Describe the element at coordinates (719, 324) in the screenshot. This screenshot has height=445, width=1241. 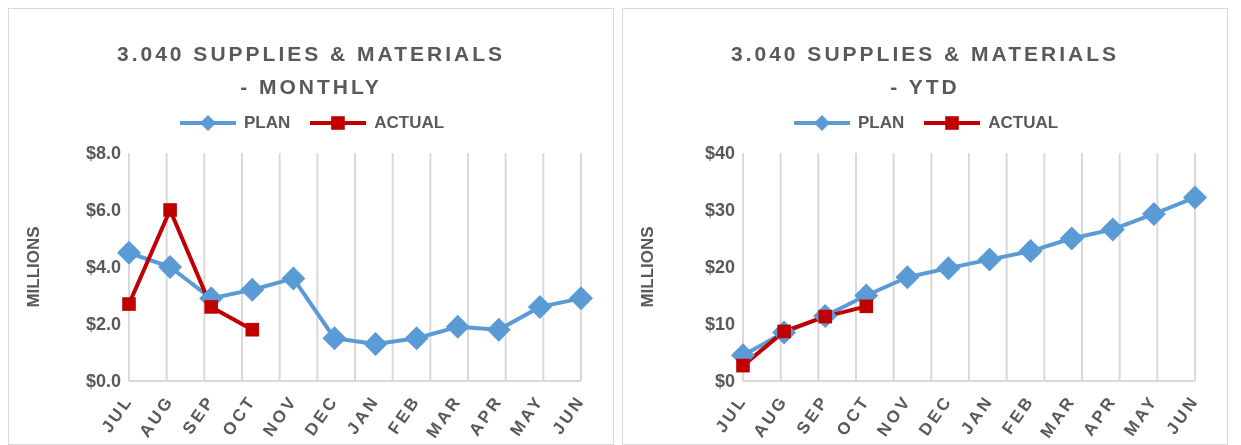
I see `y-tick-label: $10` at that location.